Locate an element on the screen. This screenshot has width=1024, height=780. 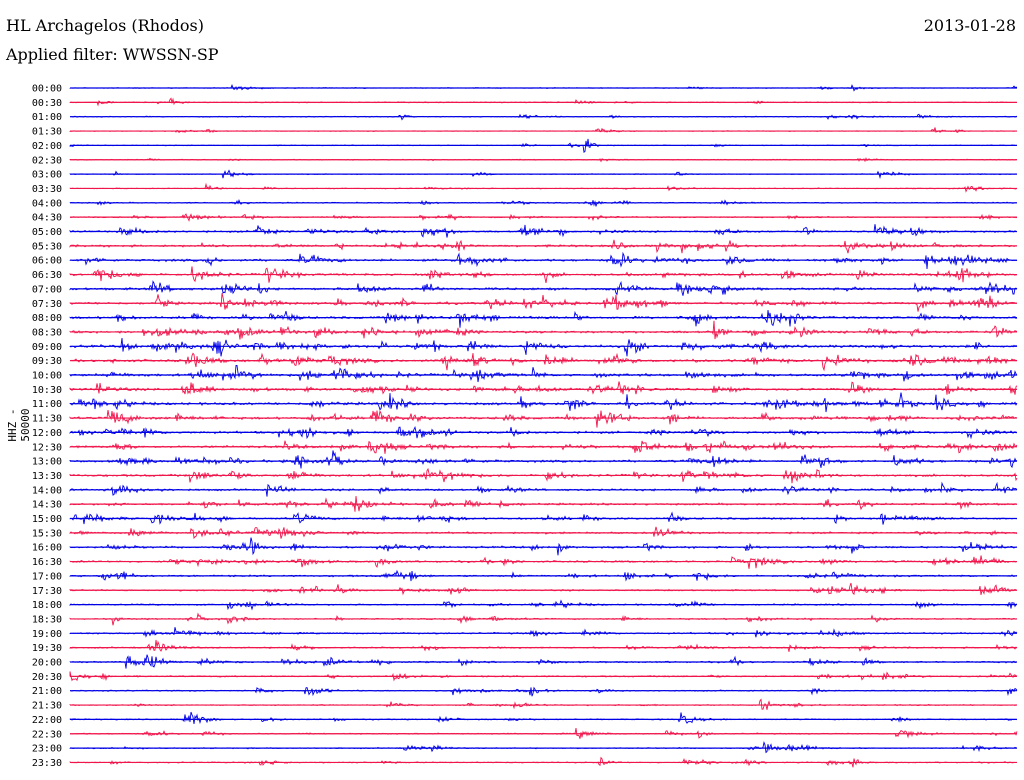
time-label: 18:00 is located at coordinates (47, 605).